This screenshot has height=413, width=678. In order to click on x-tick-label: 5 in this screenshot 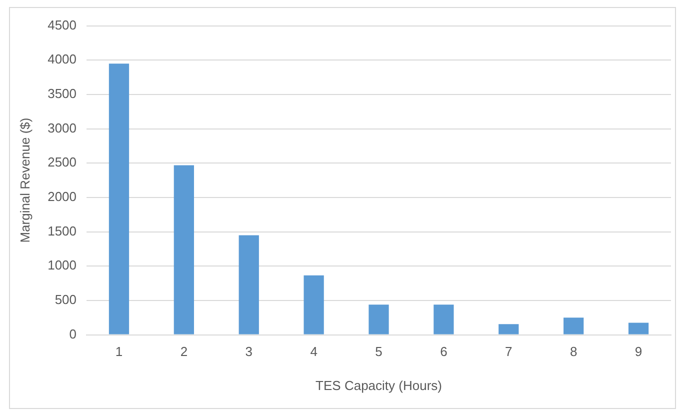, I will do `click(378, 352)`.